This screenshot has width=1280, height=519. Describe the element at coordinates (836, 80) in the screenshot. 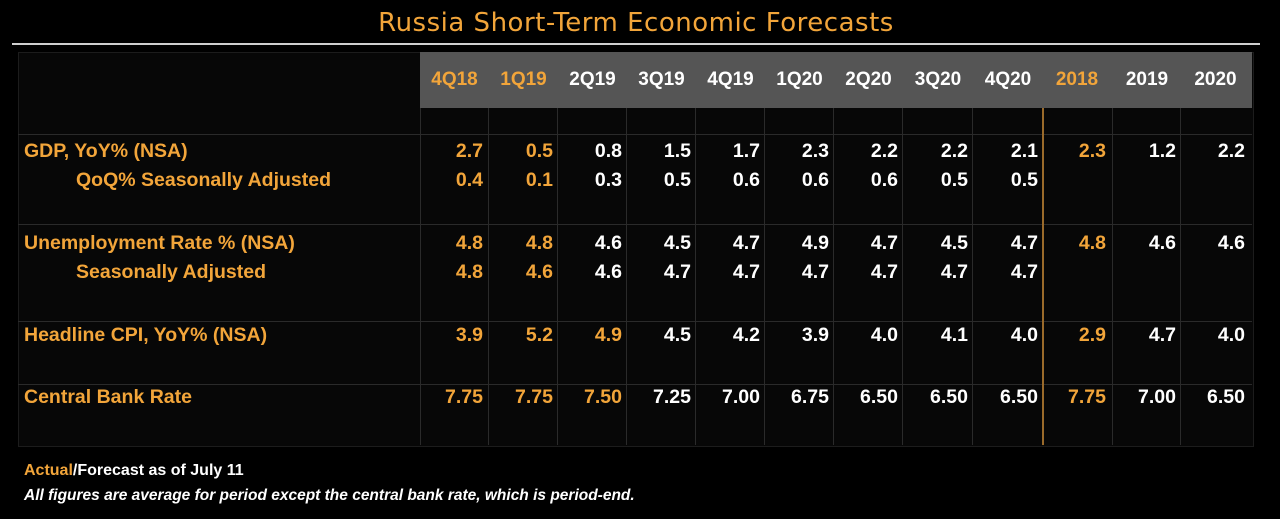

I see `header-band` at that location.